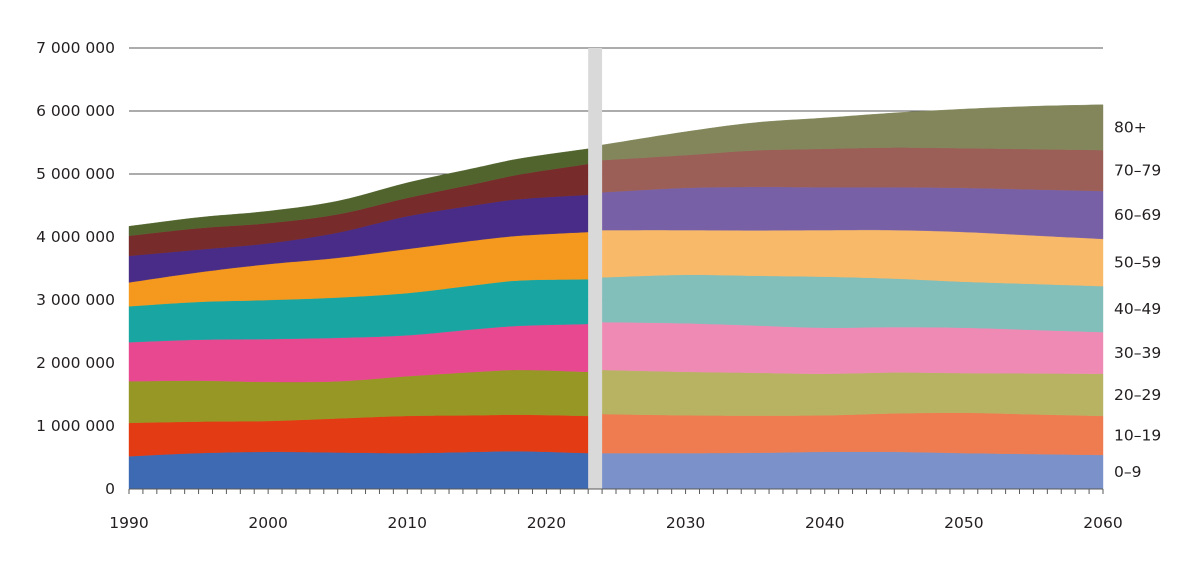 This screenshot has width=1200, height=569. Describe the element at coordinates (75, 111) in the screenshot. I see `y-tick-label: 6 000 000` at that location.